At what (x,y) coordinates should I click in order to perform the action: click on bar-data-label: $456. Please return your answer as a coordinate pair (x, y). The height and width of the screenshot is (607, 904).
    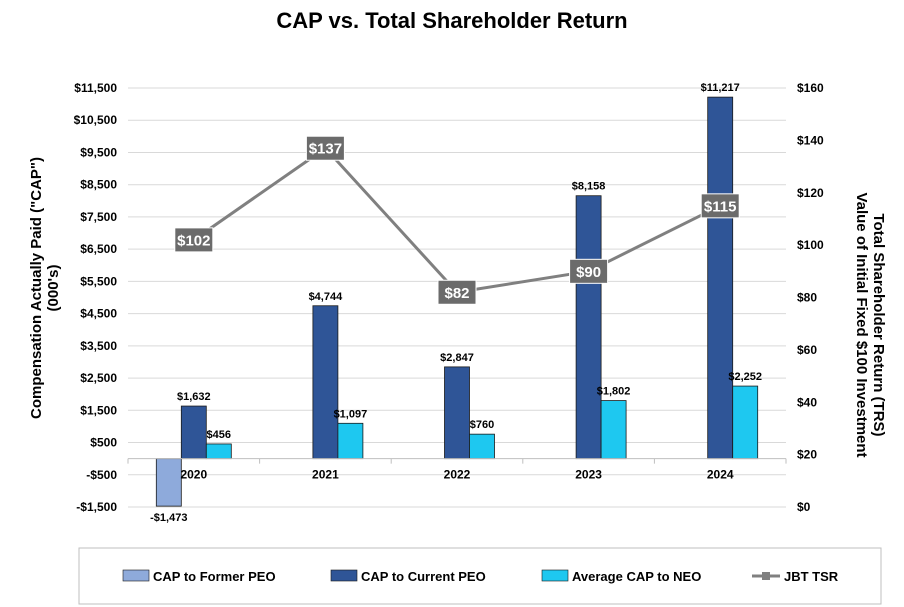
    Looking at the image, I should click on (219, 435).